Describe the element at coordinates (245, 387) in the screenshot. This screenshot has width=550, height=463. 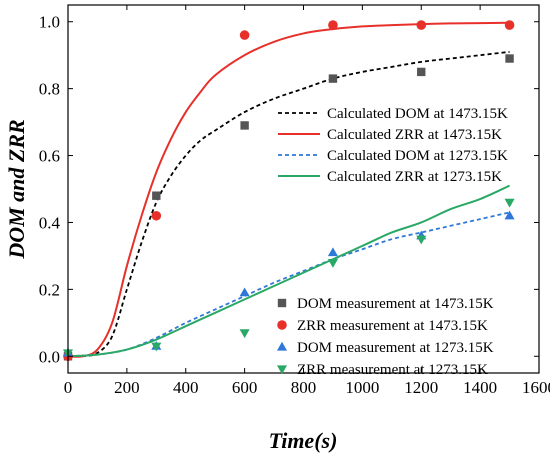
I see `x-tick-label: 600` at that location.